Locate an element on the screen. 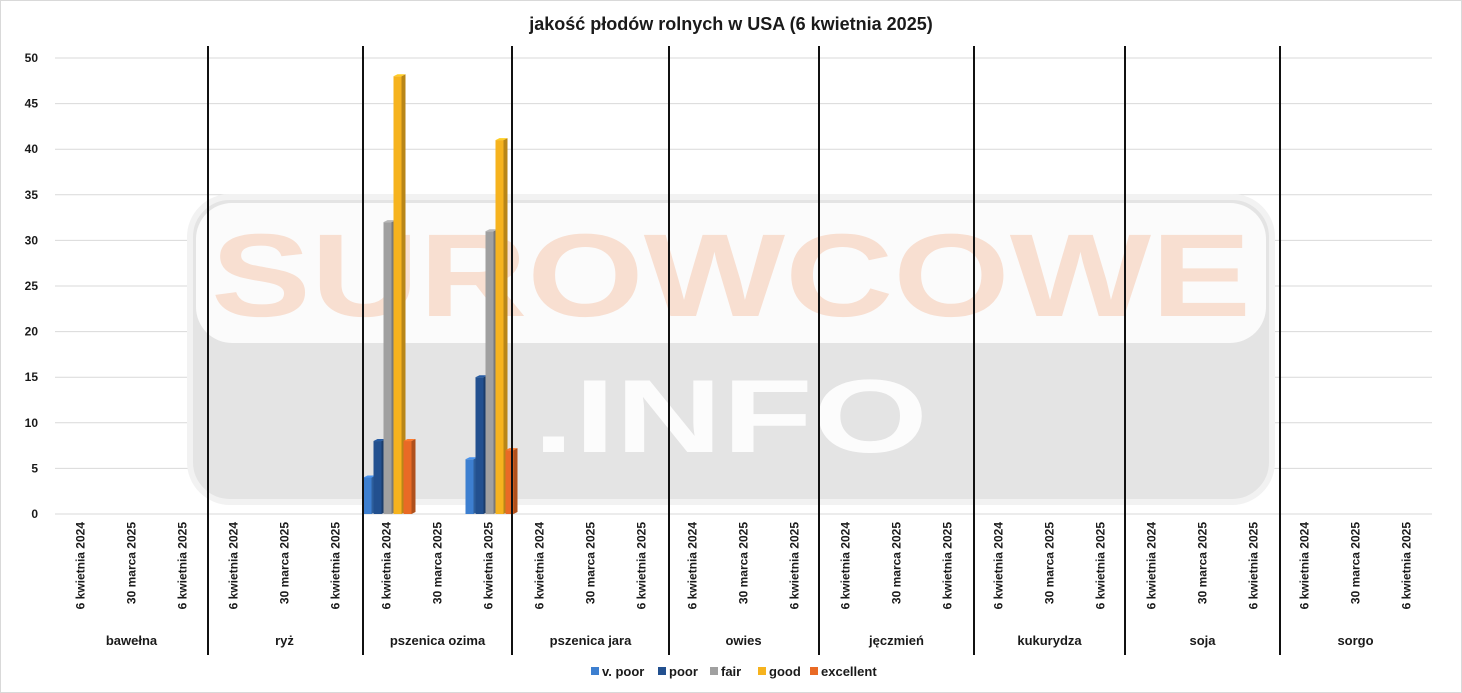 The image size is (1462, 693). legend-label: v. poor is located at coordinates (623, 671).